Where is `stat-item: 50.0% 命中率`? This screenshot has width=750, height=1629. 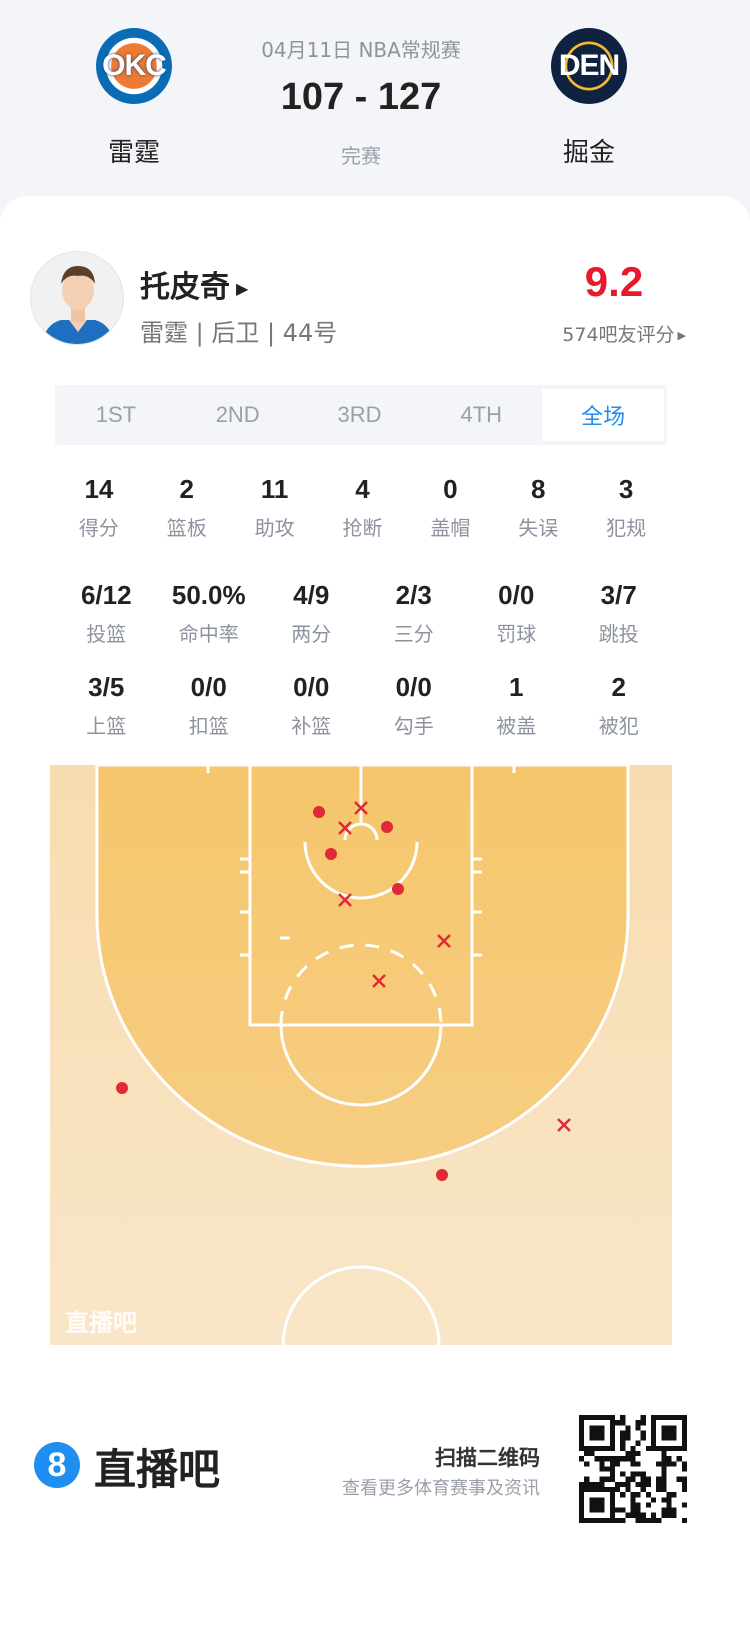
stat-item: 50.0% 命中率 is located at coordinates (209, 613).